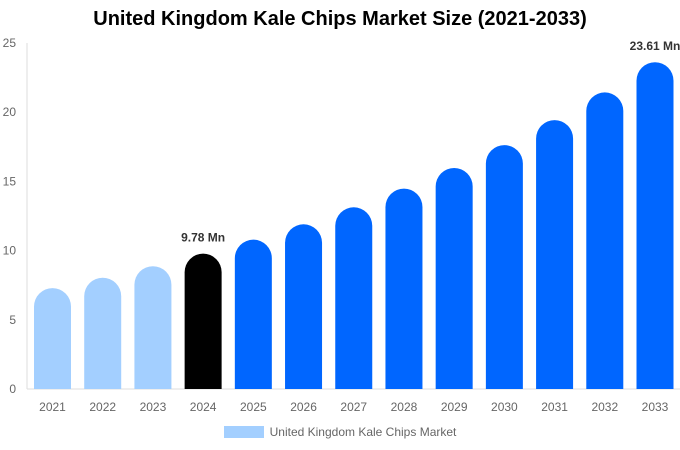  I want to click on bar-2024, so click(203, 321).